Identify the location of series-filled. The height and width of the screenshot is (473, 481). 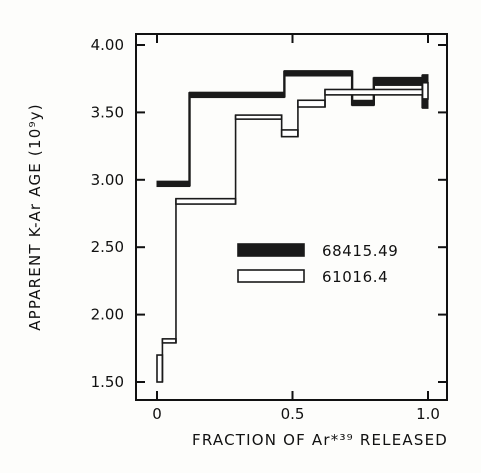
(292, 129).